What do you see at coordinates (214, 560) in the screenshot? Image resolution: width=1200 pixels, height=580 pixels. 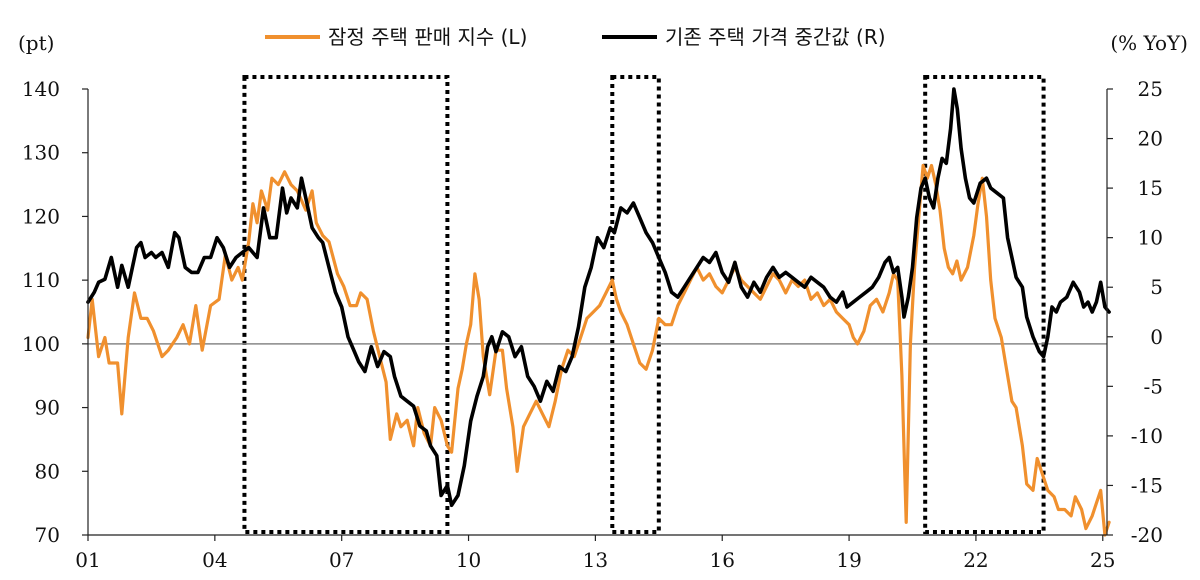 I see `x-tick-label: 04` at bounding box center [214, 560].